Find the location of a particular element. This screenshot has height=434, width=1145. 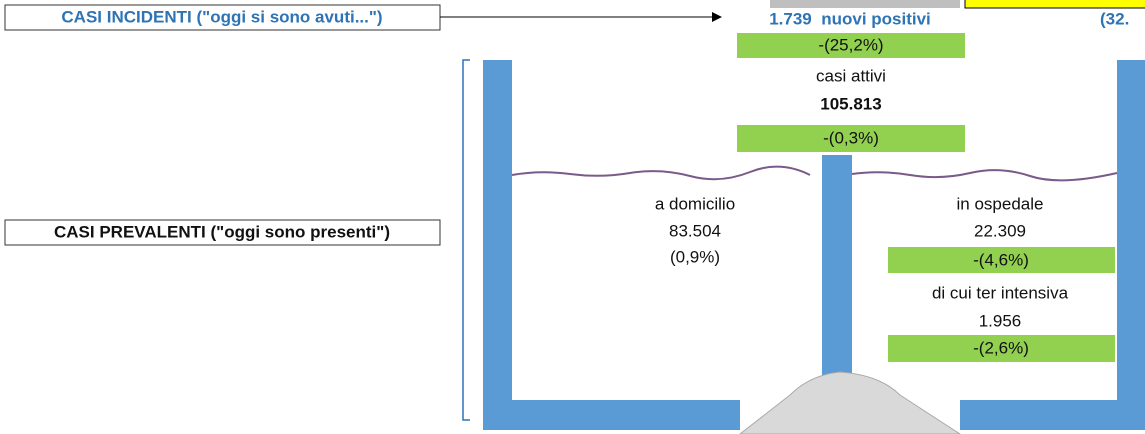

icu-change: -(2,6%) is located at coordinates (1001, 347).